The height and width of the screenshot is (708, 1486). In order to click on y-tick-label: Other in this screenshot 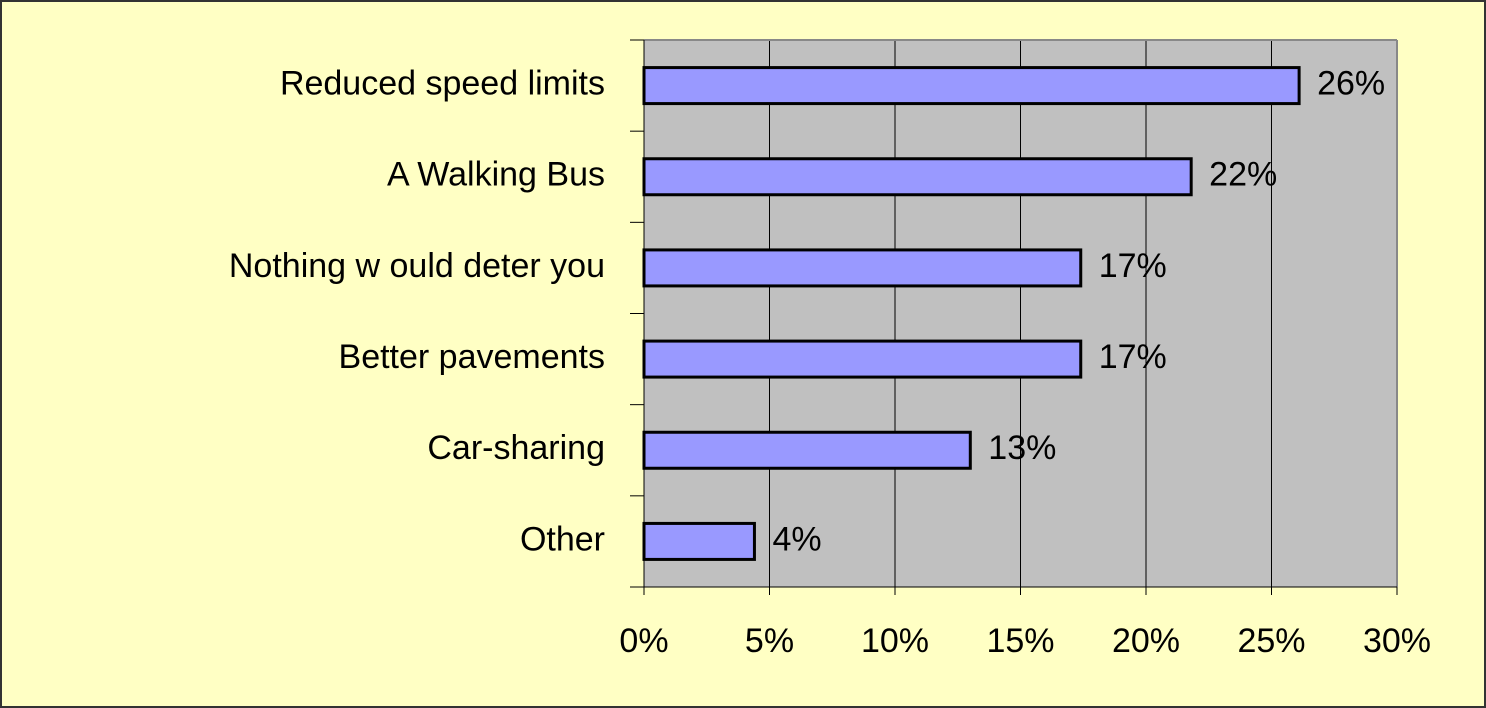, I will do `click(562, 539)`.